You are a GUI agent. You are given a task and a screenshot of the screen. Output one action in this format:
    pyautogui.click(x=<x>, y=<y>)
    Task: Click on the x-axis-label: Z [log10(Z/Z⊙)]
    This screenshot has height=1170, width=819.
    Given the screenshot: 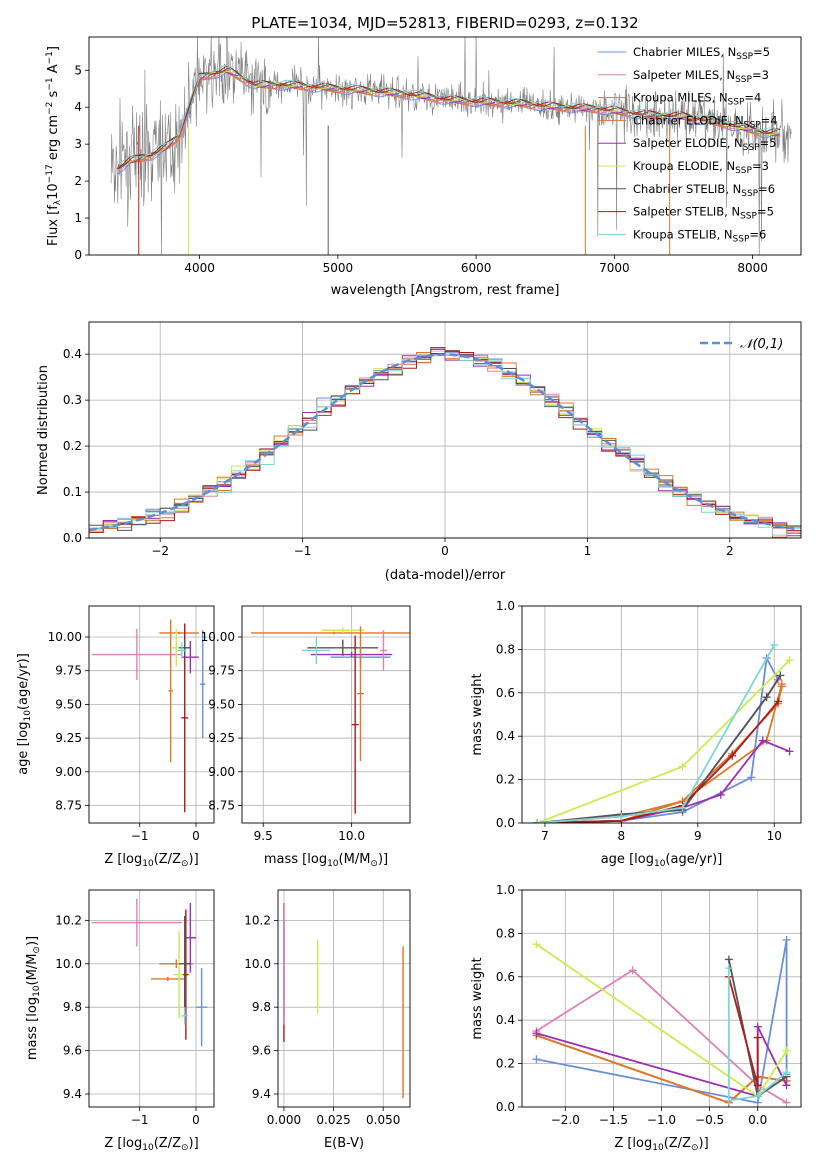 What is the action you would take?
    pyautogui.click(x=661, y=1144)
    